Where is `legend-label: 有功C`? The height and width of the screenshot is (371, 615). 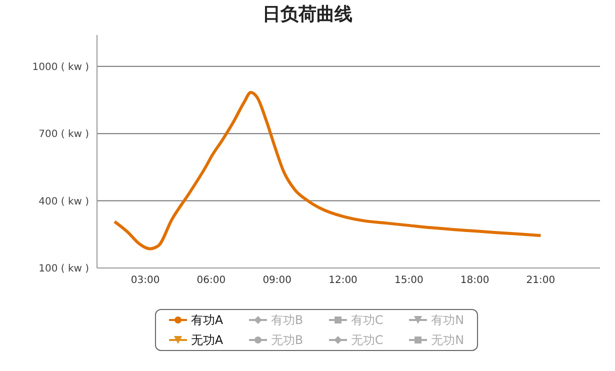
legend-label: 有功C is located at coordinates (367, 320).